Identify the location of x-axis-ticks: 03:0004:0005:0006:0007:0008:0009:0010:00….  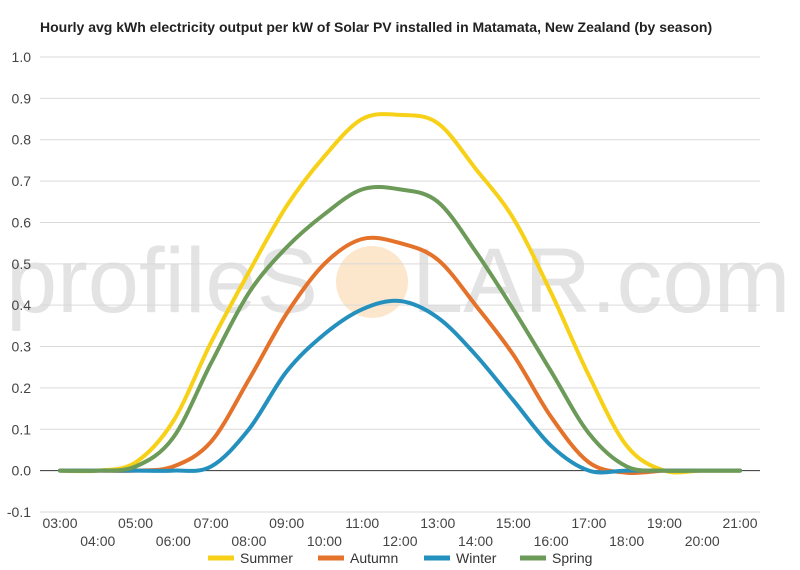
(399, 532).